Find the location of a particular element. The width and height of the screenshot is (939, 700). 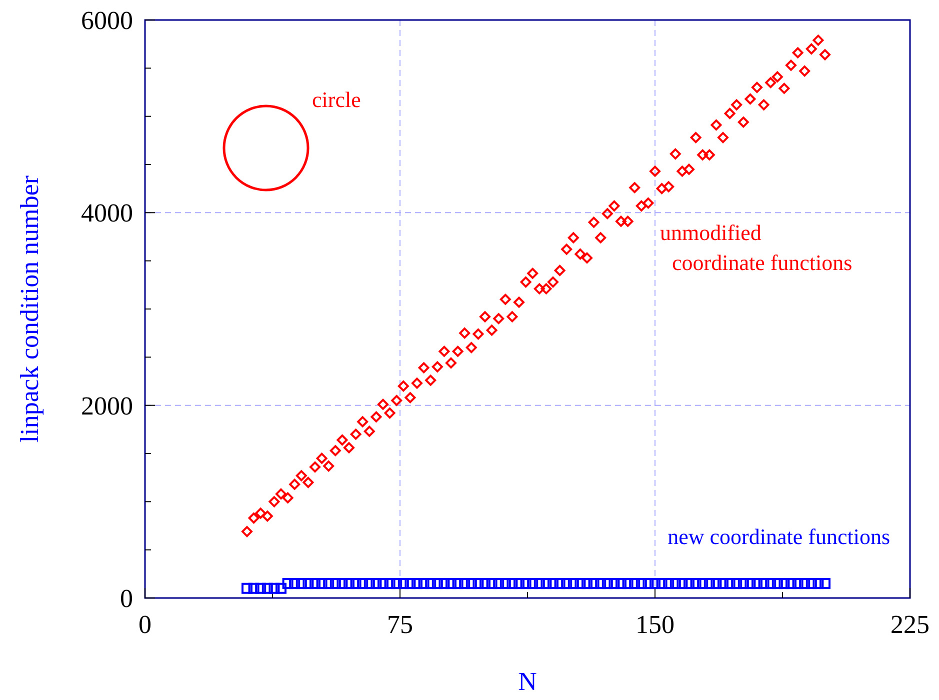

y-tick-label: 0 is located at coordinates (126, 598).